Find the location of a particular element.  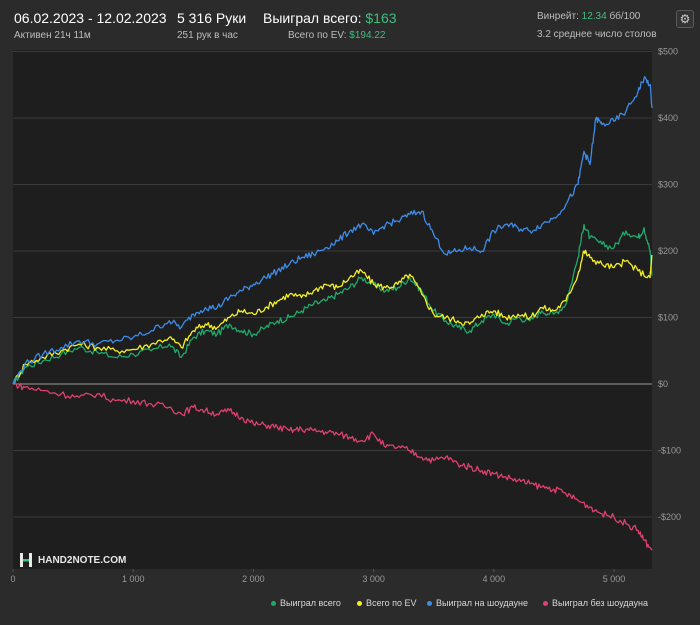

legend-item-ev: Всего по EV is located at coordinates (386, 603).